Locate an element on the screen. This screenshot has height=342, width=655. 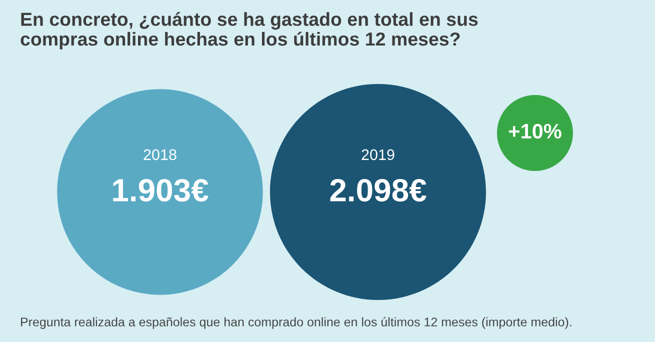
text: Pregunta realizada a españoles que han comprado online en los últimos 12 meses (importe medio). is located at coordinates (296, 323).